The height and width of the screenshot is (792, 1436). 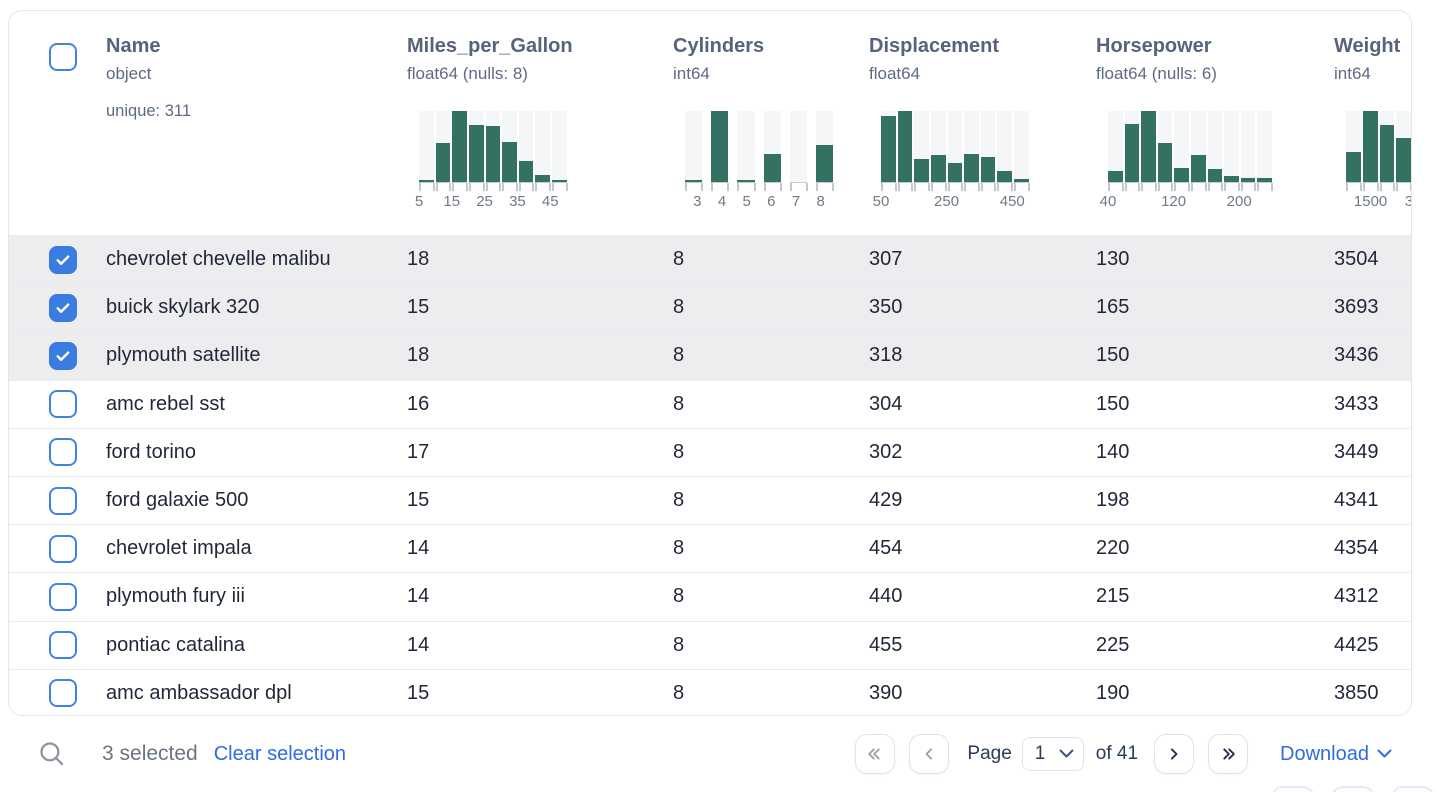 I want to click on cell-cyl: 8, so click(x=679, y=692).